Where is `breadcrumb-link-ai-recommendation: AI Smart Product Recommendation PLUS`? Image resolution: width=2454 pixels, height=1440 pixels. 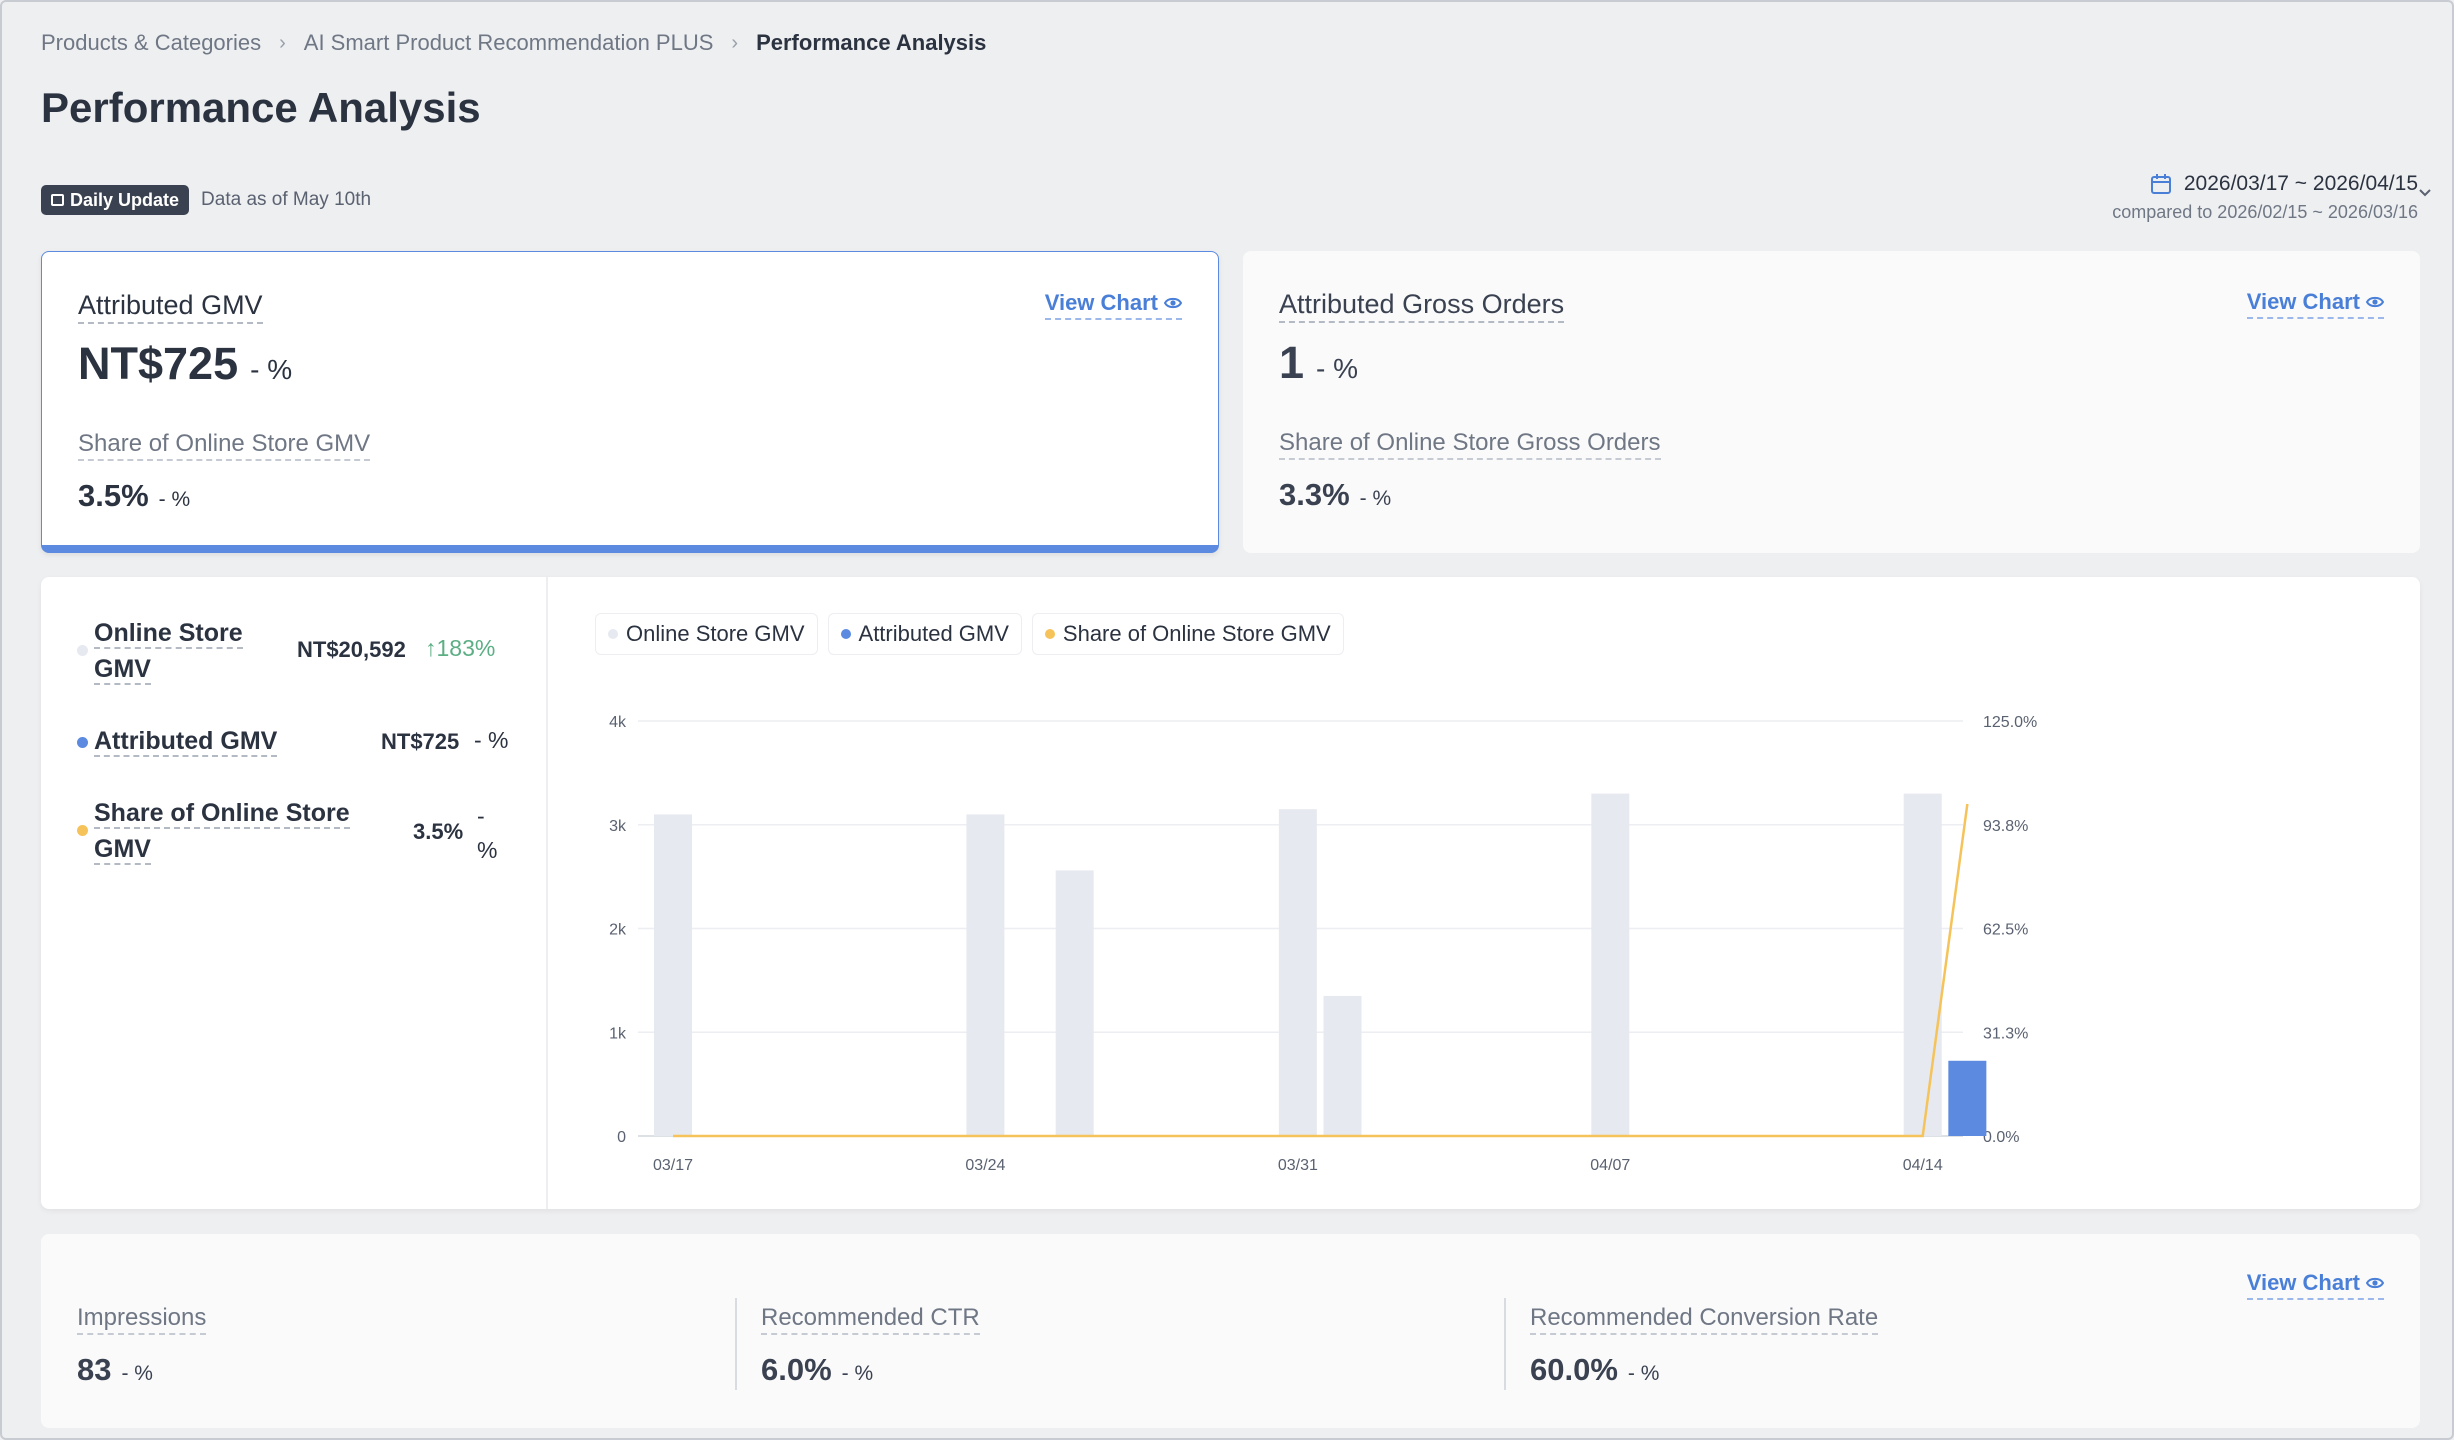
breadcrumb-link-ai-recommendation: AI Smart Product Recommendation PLUS is located at coordinates (508, 42).